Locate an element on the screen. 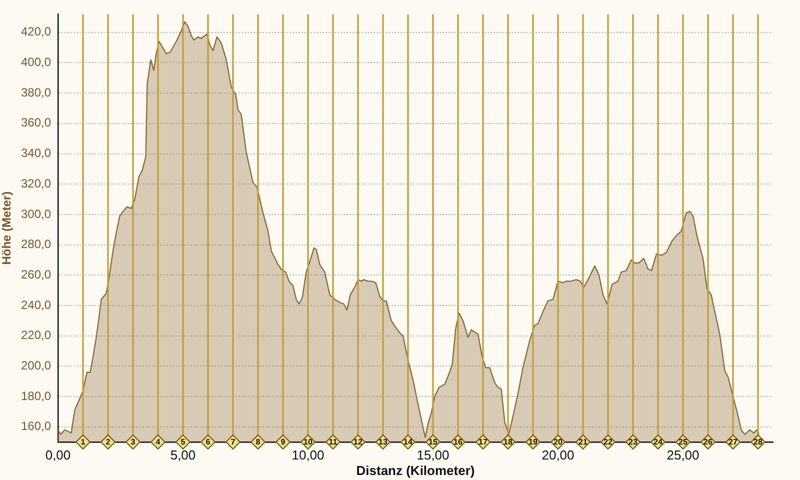  ref-line-label: 4 is located at coordinates (158, 442).